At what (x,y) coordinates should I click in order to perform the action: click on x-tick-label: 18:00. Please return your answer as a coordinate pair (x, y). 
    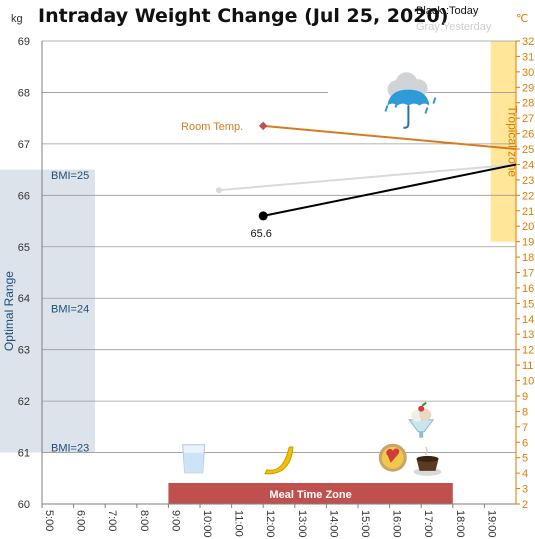
    Looking at the image, I should click on (460, 524).